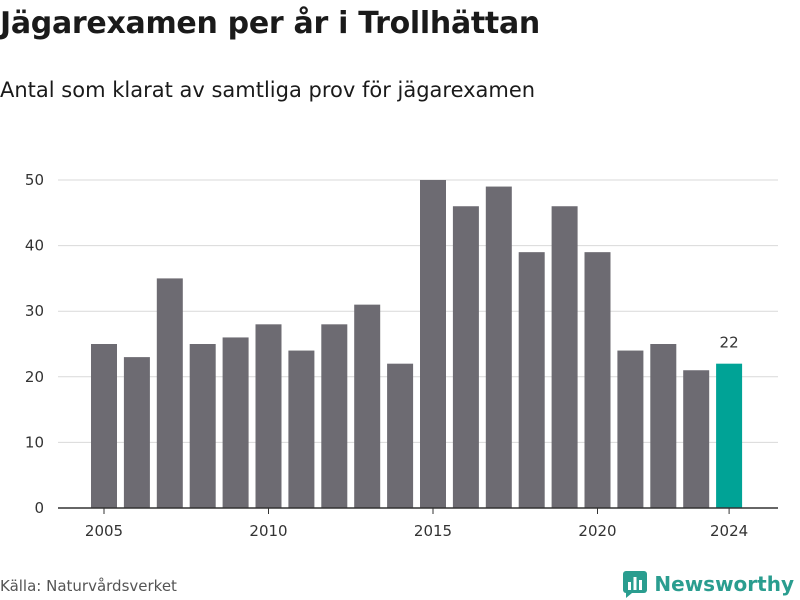  What do you see at coordinates (564, 357) in the screenshot?
I see `bar-2019` at bounding box center [564, 357].